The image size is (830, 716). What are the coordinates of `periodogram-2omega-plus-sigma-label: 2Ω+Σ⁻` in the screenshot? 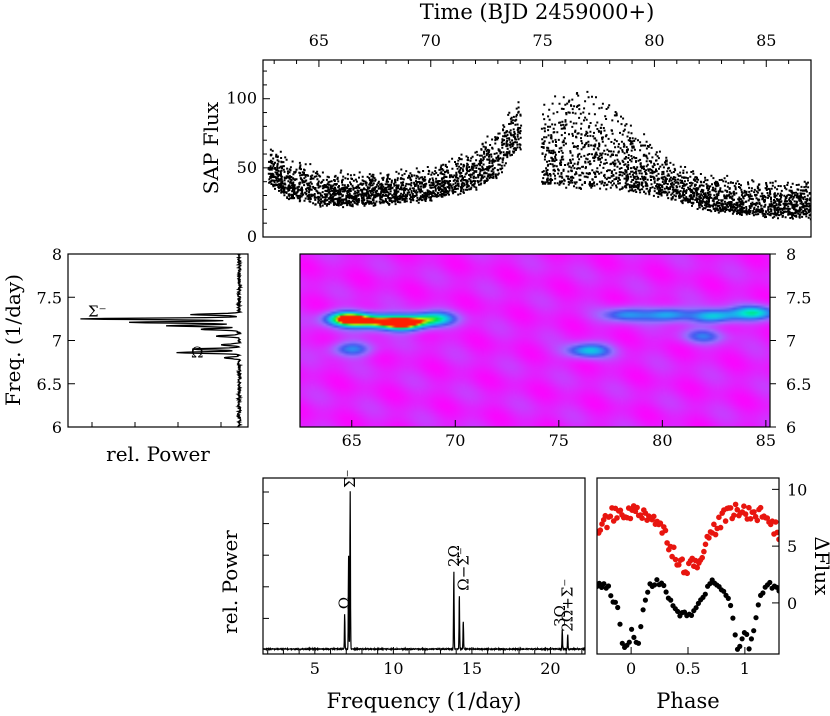 It's located at (568, 605).